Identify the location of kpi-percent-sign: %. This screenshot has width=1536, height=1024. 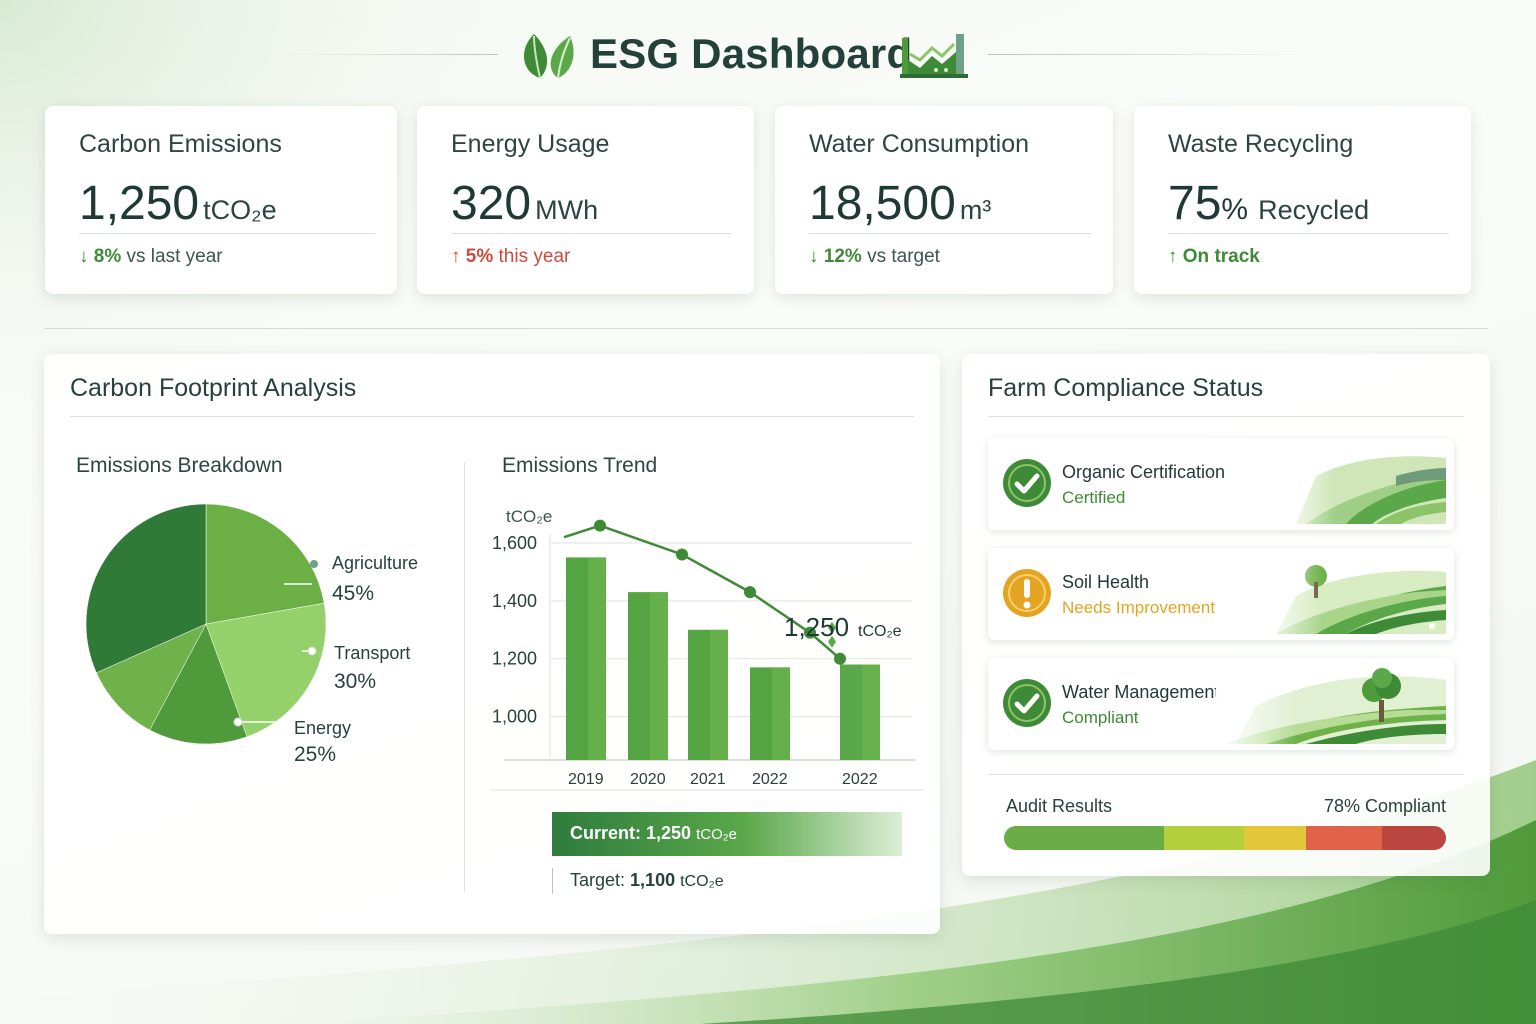
(1235, 209).